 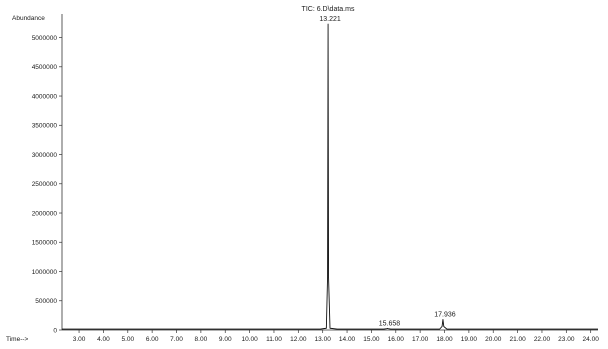 What do you see at coordinates (493, 339) in the screenshot?
I see `x-tick-label: 20.00` at bounding box center [493, 339].